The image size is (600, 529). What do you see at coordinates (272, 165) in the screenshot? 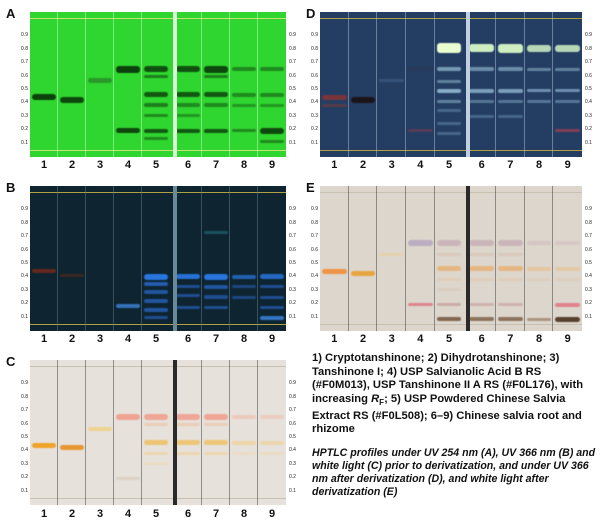
I see `lane-number: 9` at bounding box center [272, 165].